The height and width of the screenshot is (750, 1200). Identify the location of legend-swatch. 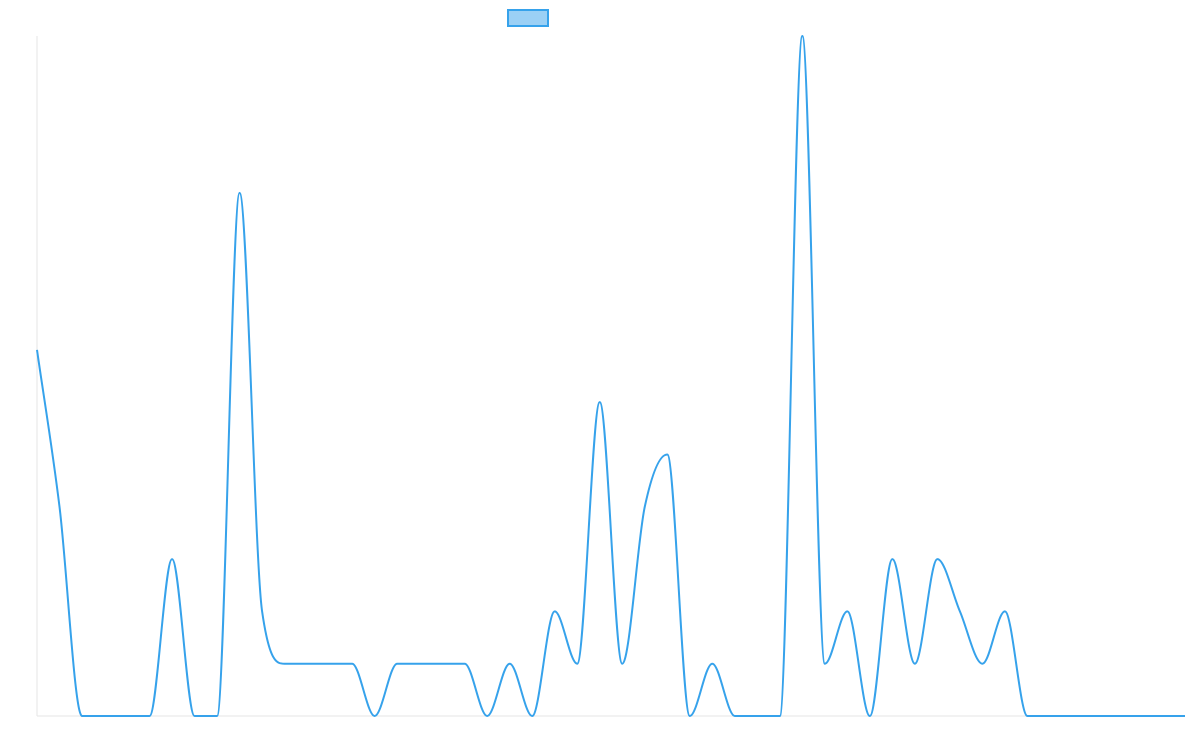
(528, 18).